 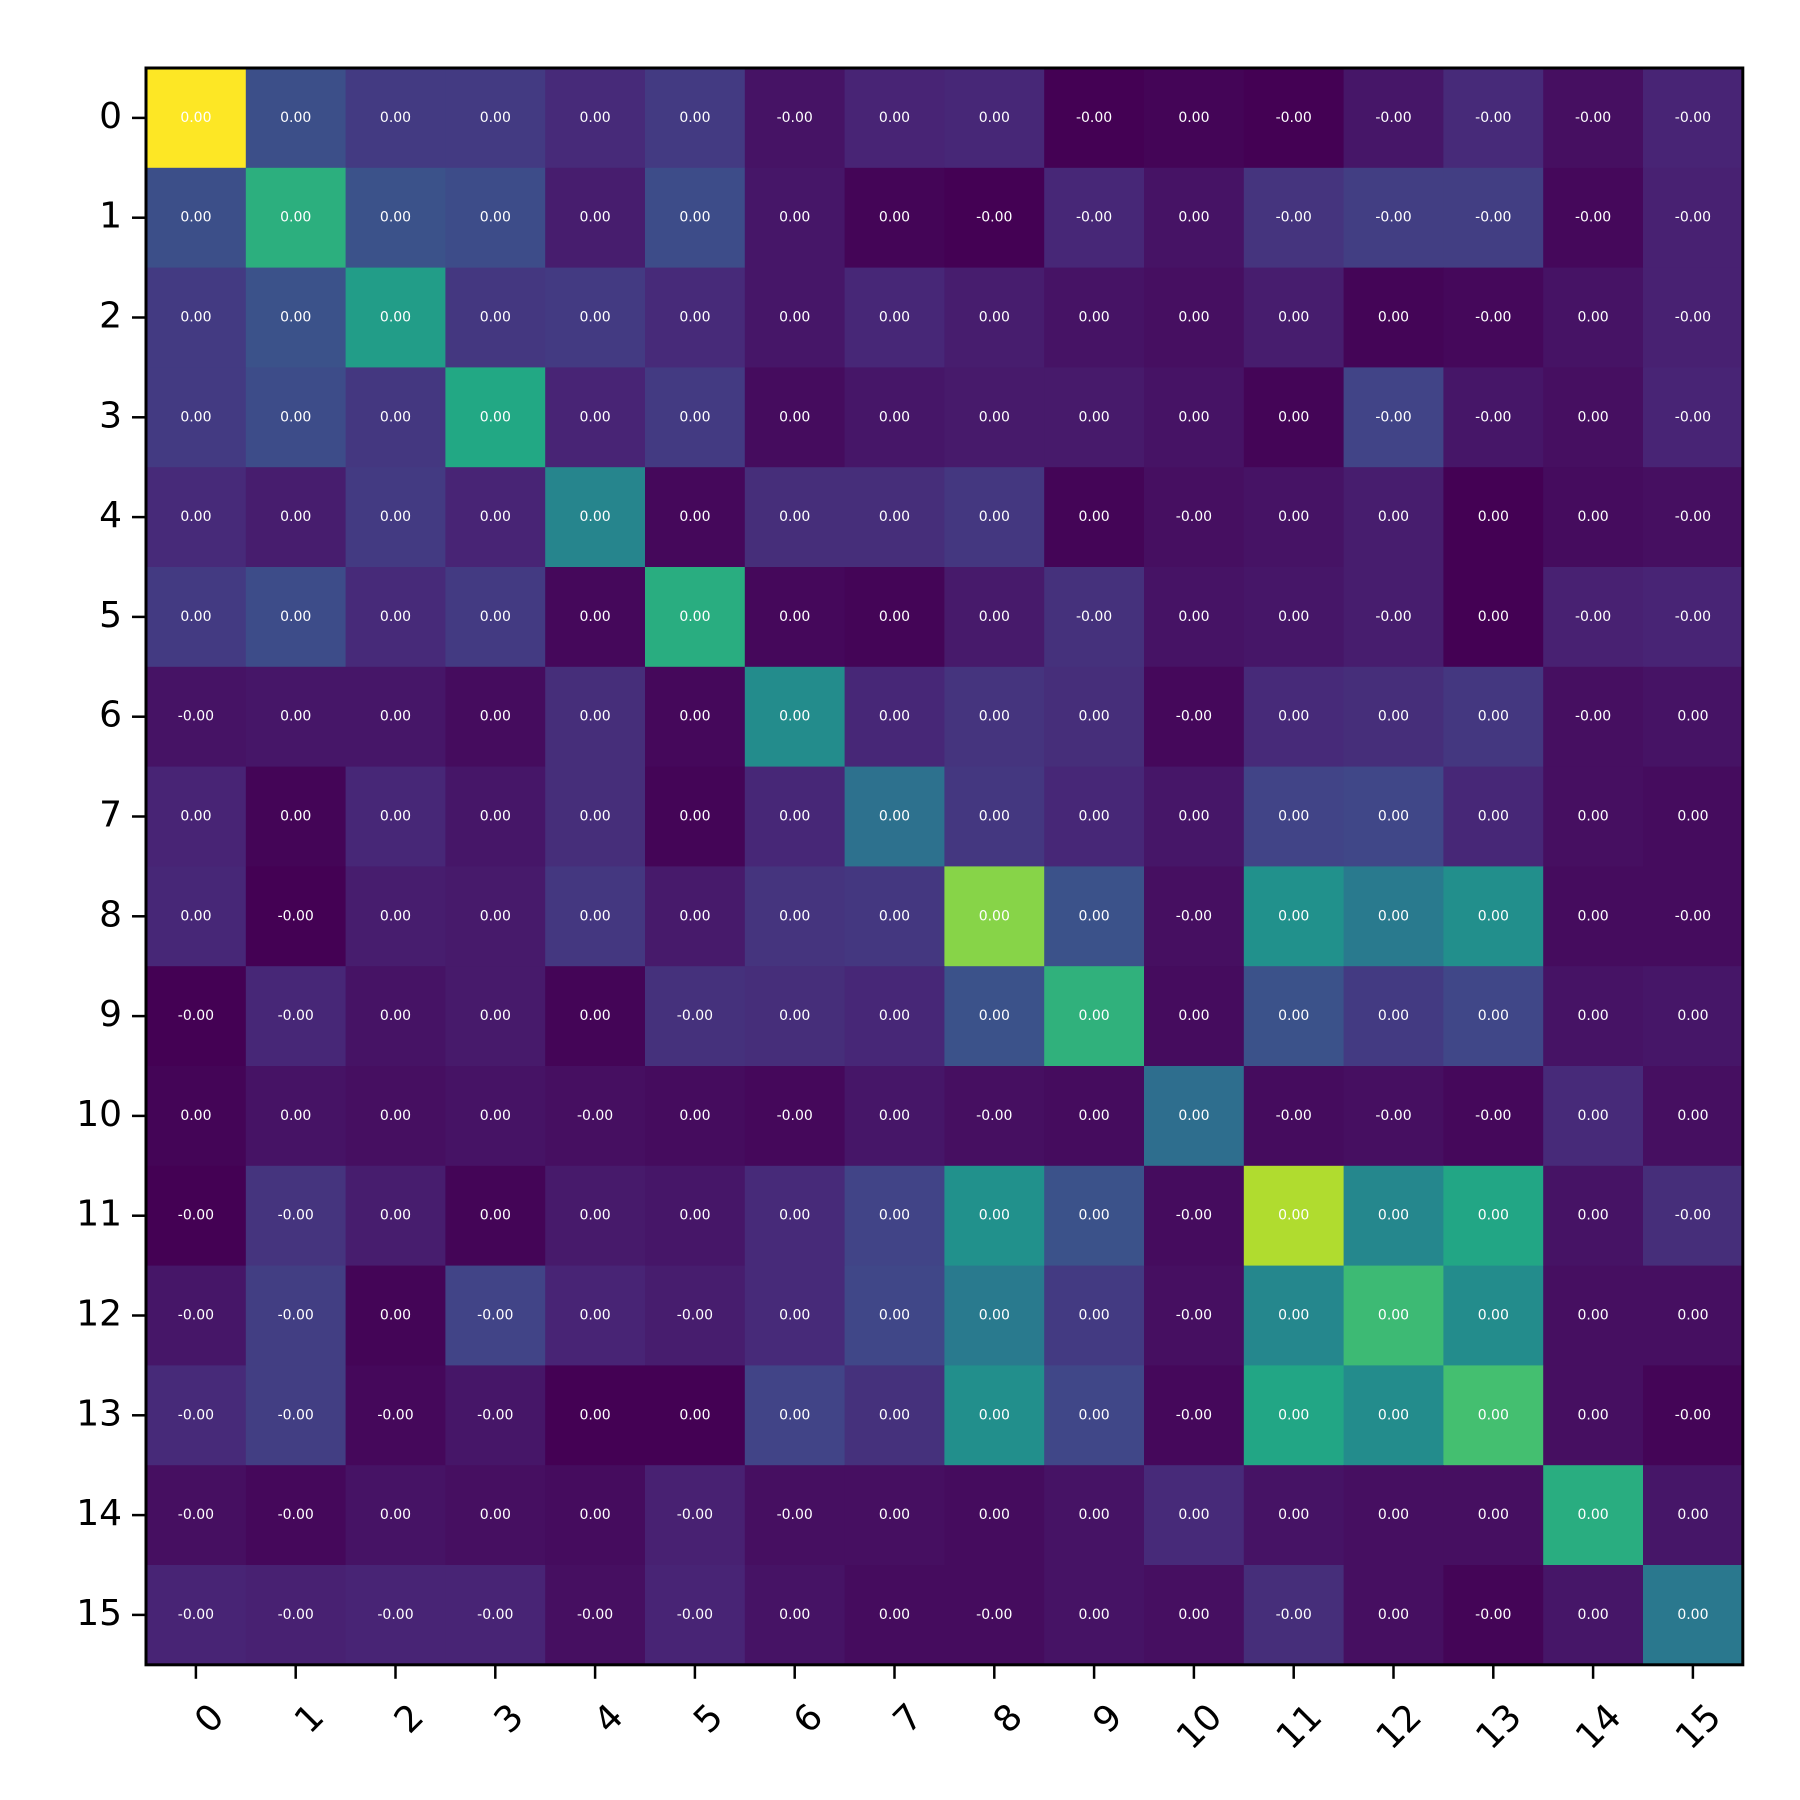 What do you see at coordinates (708, 1718) in the screenshot?
I see `x-tick-label: 5` at bounding box center [708, 1718].